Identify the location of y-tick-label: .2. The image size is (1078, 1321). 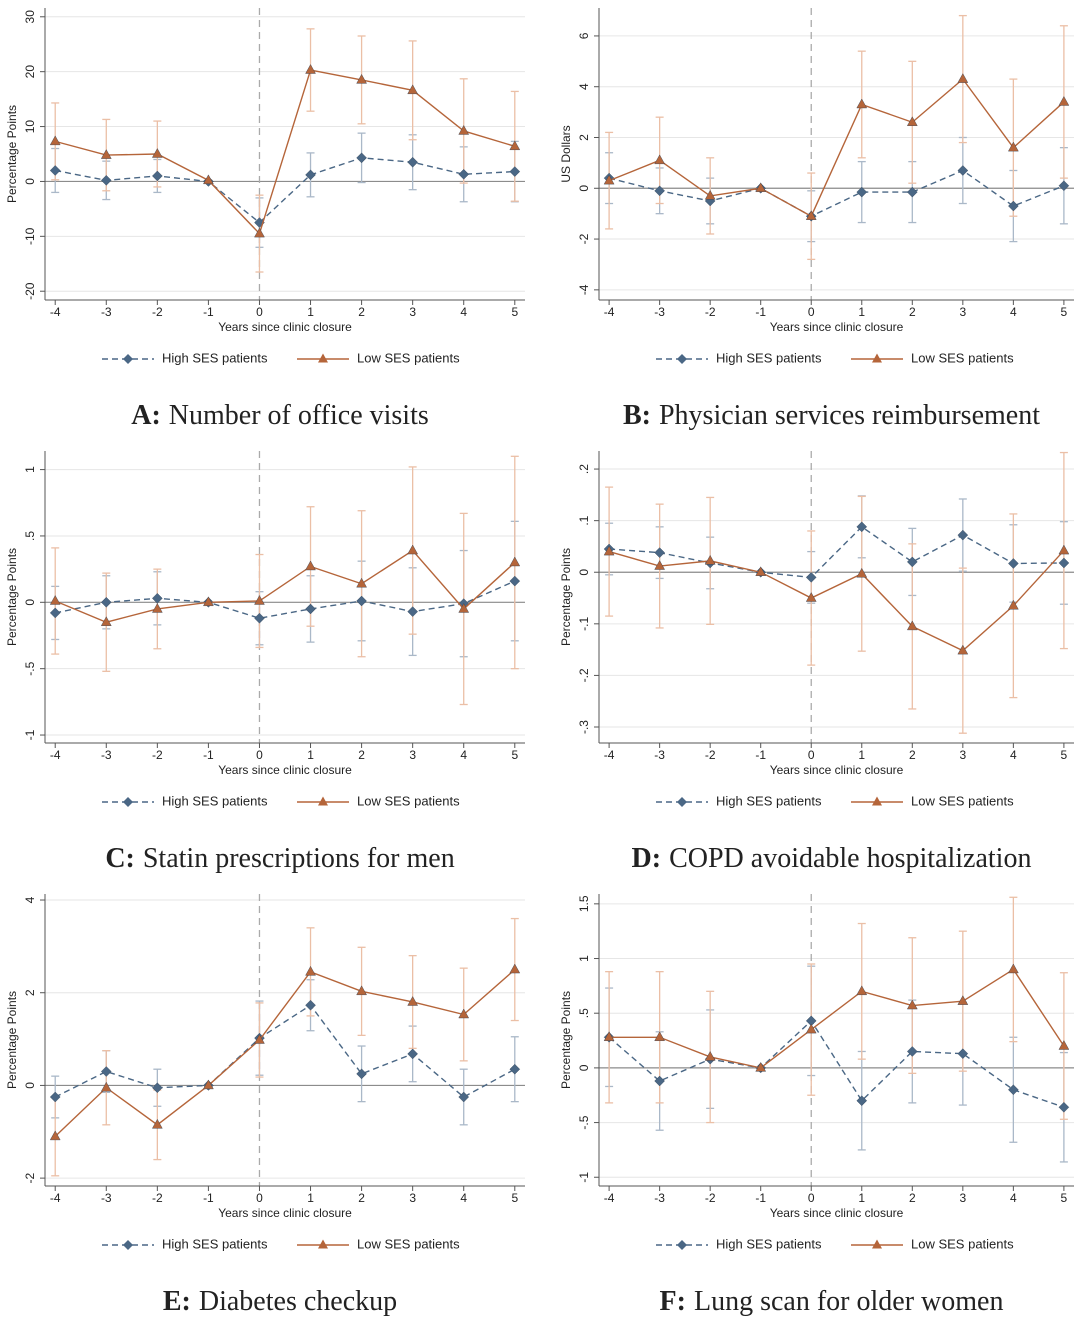
(584, 469).